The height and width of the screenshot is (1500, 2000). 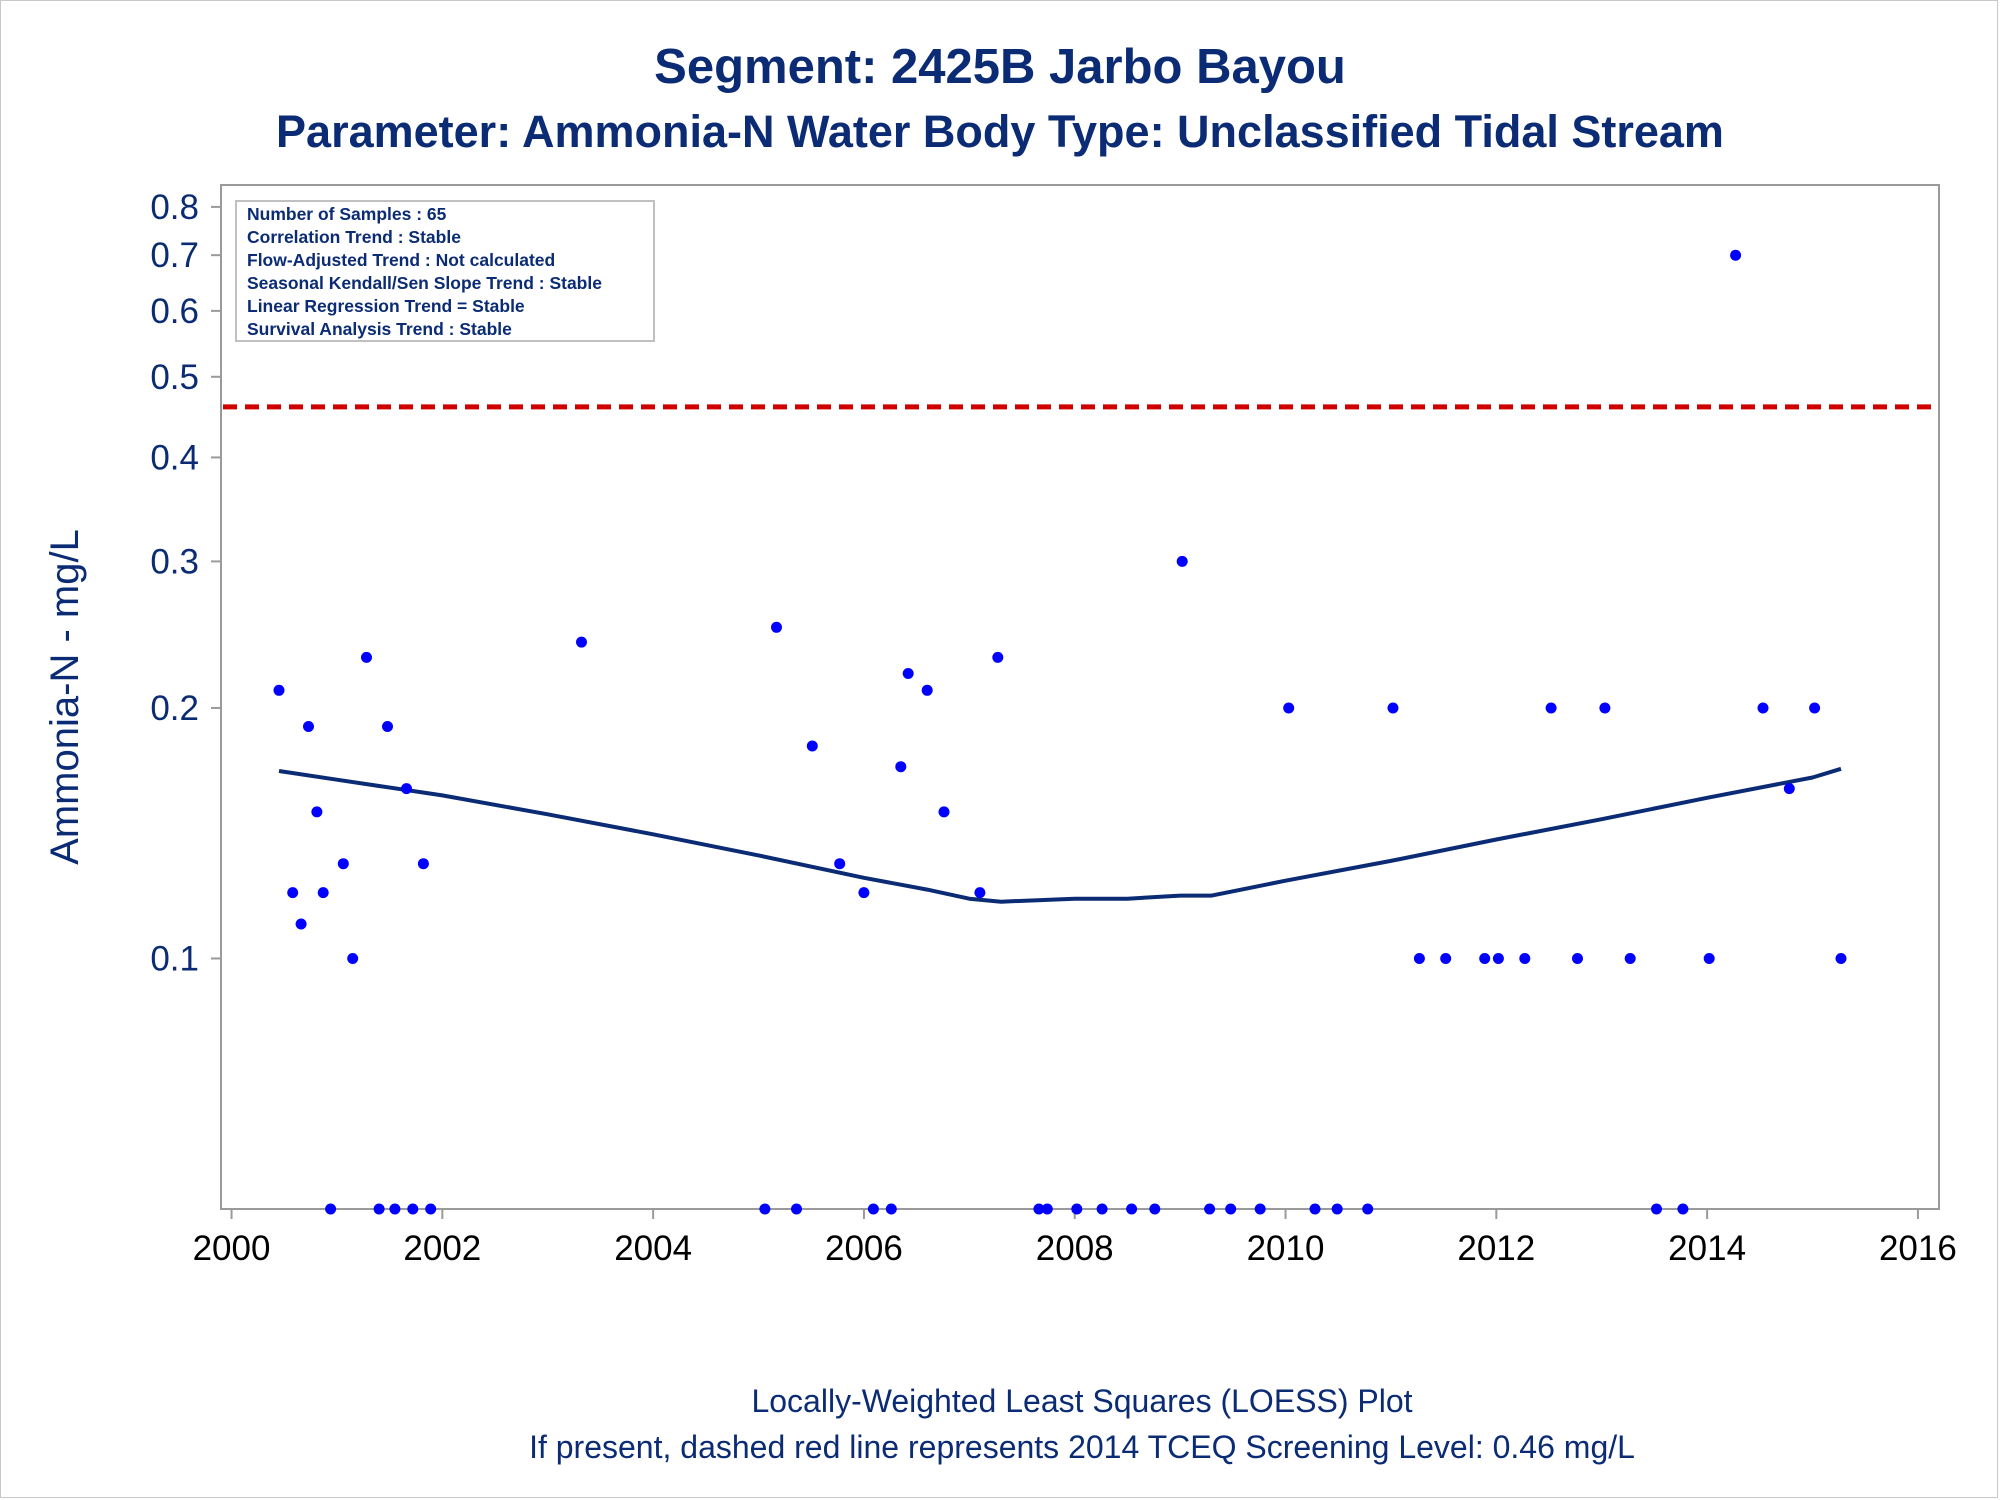 I want to click on x-axis: 2000 2002 2004 2006 2008 2010 2012 2014 2016, so click(x=1075, y=1238).